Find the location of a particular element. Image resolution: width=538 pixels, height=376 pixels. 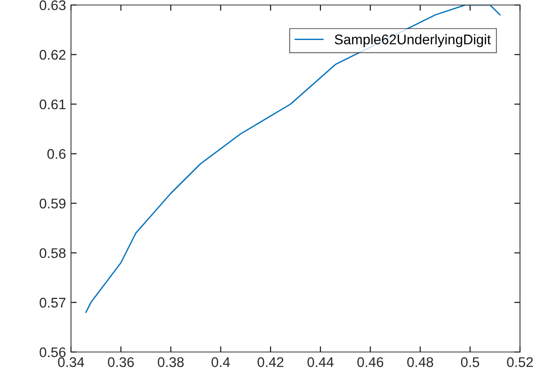

y-tick-label: 0.61 is located at coordinates (53, 104).